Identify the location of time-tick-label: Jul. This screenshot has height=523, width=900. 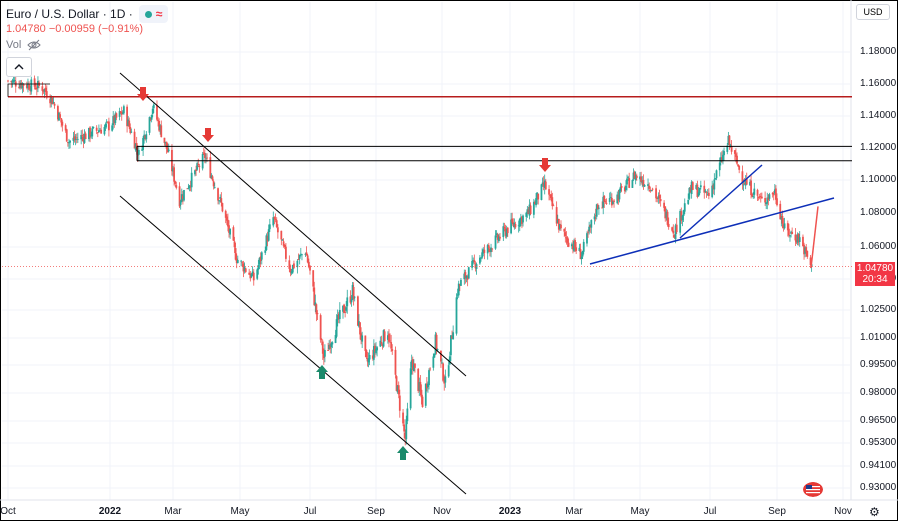
(310, 511).